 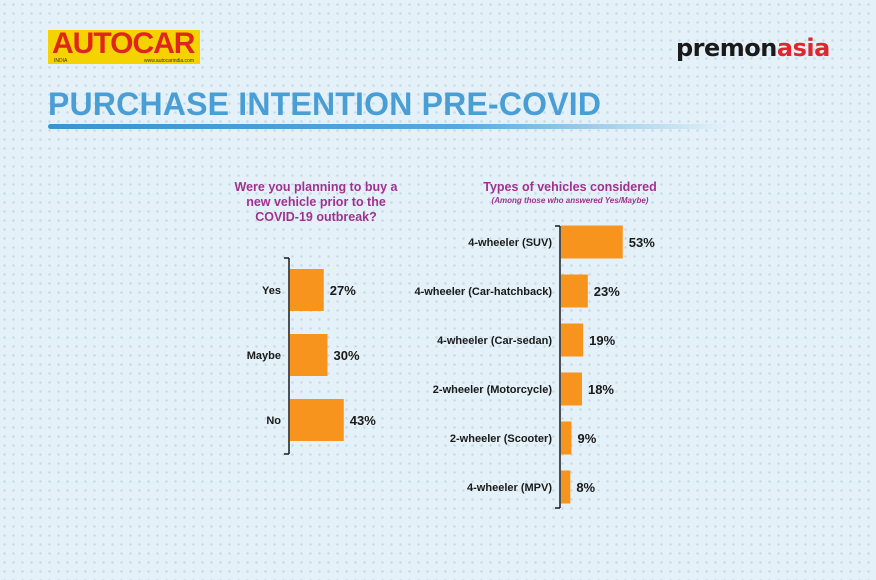 What do you see at coordinates (570, 187) in the screenshot?
I see `chart2-title: Types of vehicles considered` at bounding box center [570, 187].